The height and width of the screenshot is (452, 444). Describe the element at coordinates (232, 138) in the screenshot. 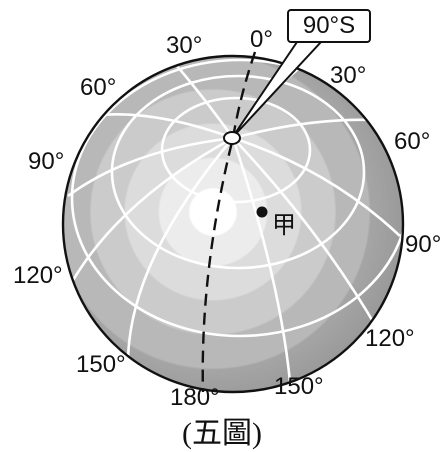

I see `south-pole-marker` at that location.